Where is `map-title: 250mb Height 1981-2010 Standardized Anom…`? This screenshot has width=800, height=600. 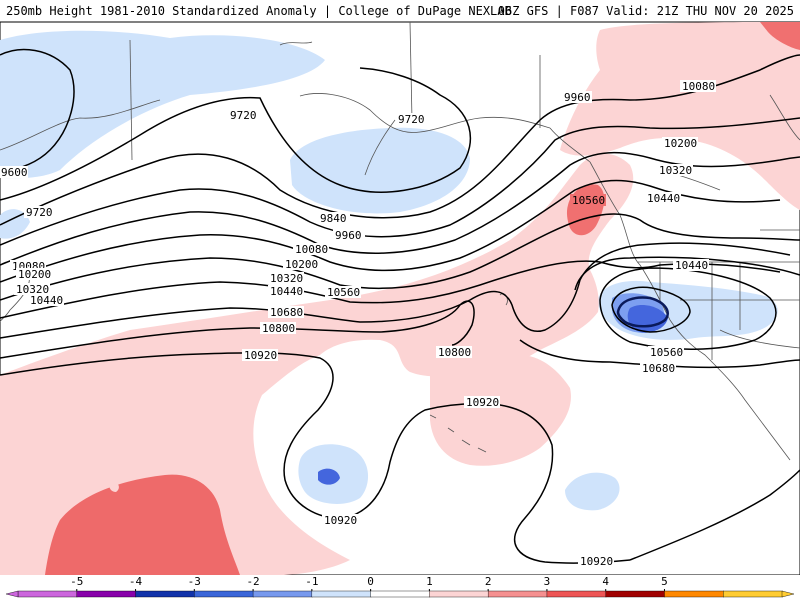
map-title: 250mb Height 1981-2010 Standardized Anom… is located at coordinates (259, 11).